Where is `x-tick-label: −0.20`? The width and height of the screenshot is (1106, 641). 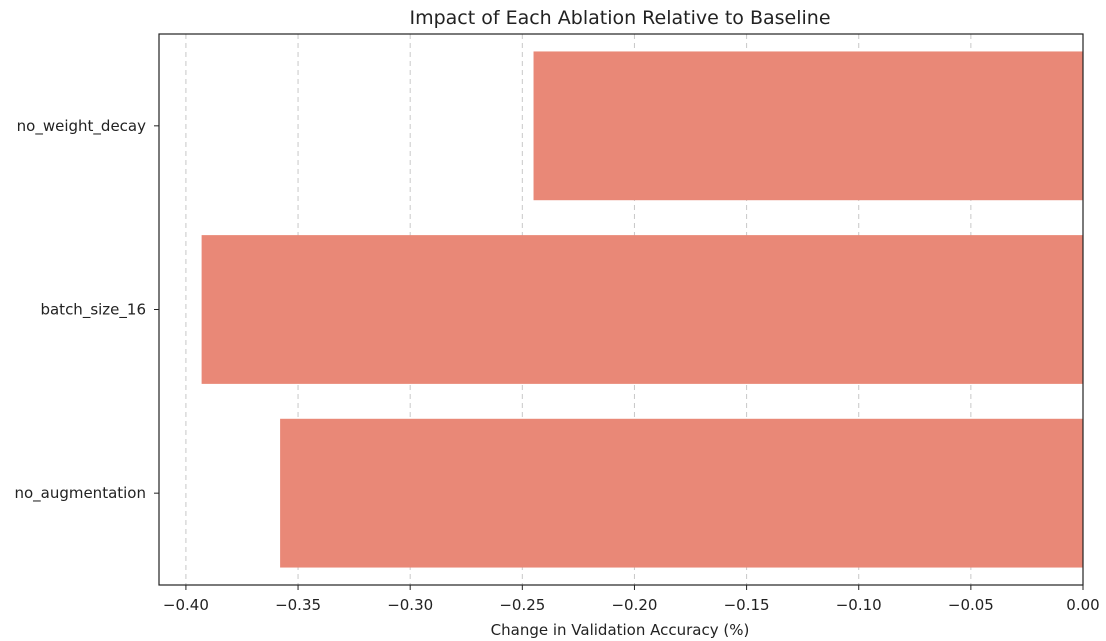 x-tick-label: −0.20 is located at coordinates (634, 605).